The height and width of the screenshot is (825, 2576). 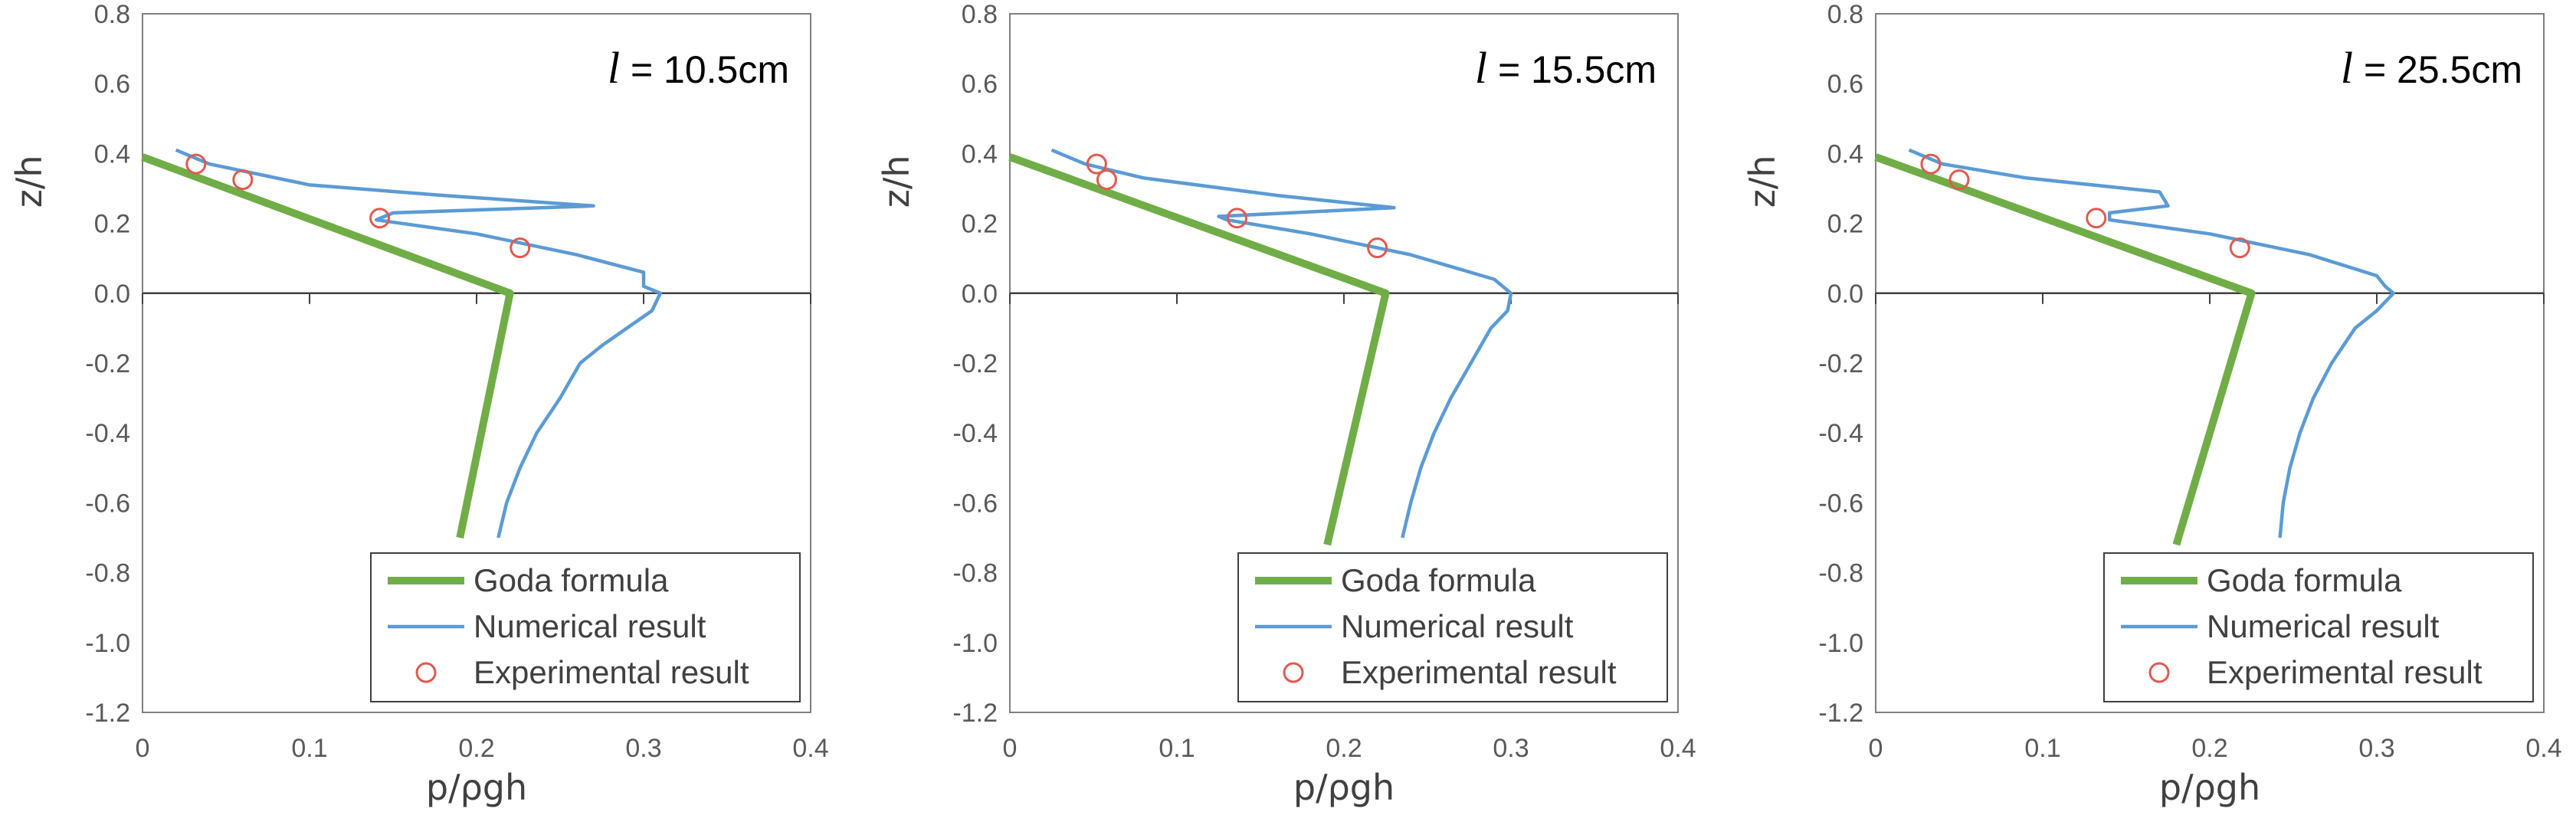 I want to click on length-annotation: l = 15.5cm, so click(x=1566, y=68).